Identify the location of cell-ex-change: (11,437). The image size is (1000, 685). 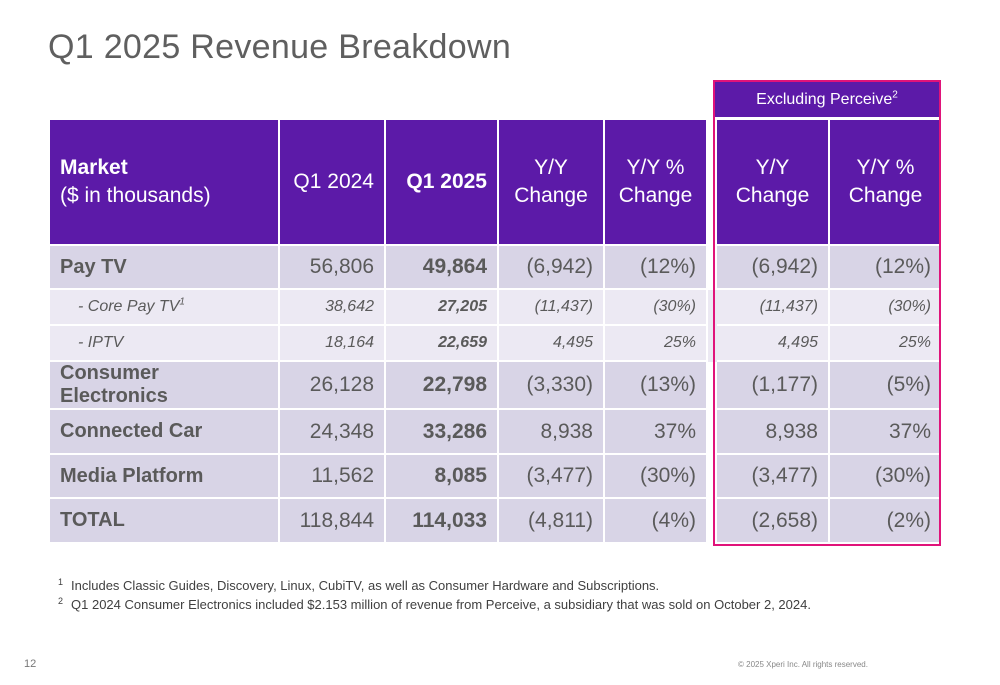
(773, 308).